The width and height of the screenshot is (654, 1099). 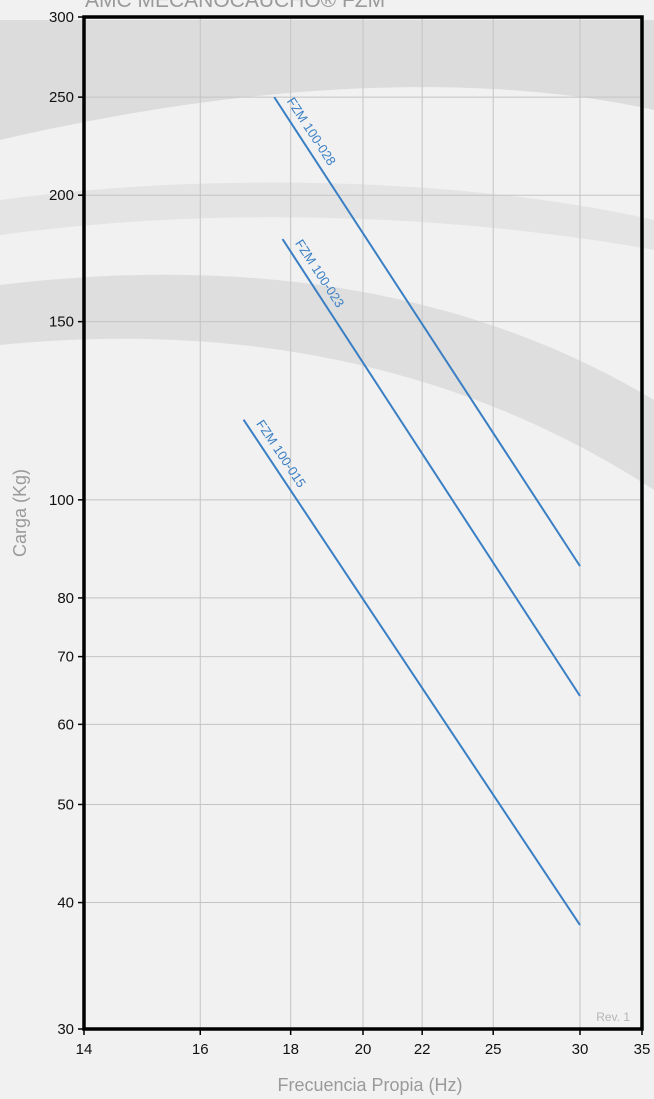 What do you see at coordinates (65, 903) in the screenshot?
I see `y-tick-label: 40` at bounding box center [65, 903].